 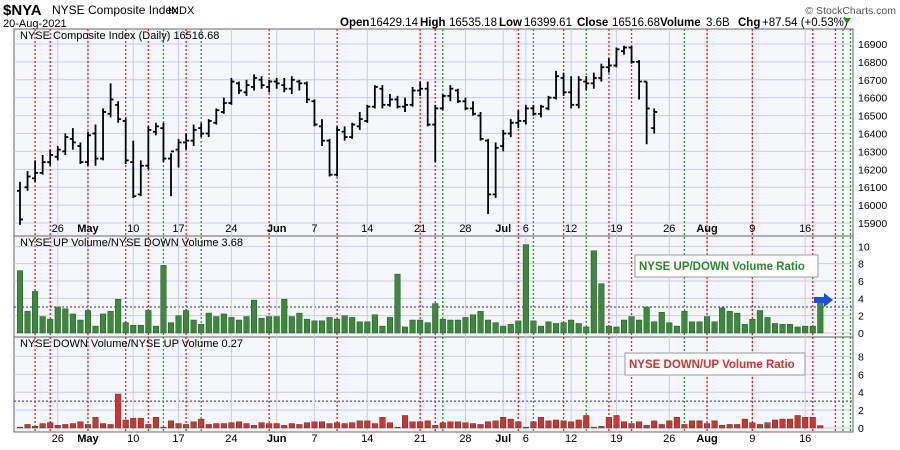 I want to click on y-tick-label: 16300, so click(x=872, y=152).